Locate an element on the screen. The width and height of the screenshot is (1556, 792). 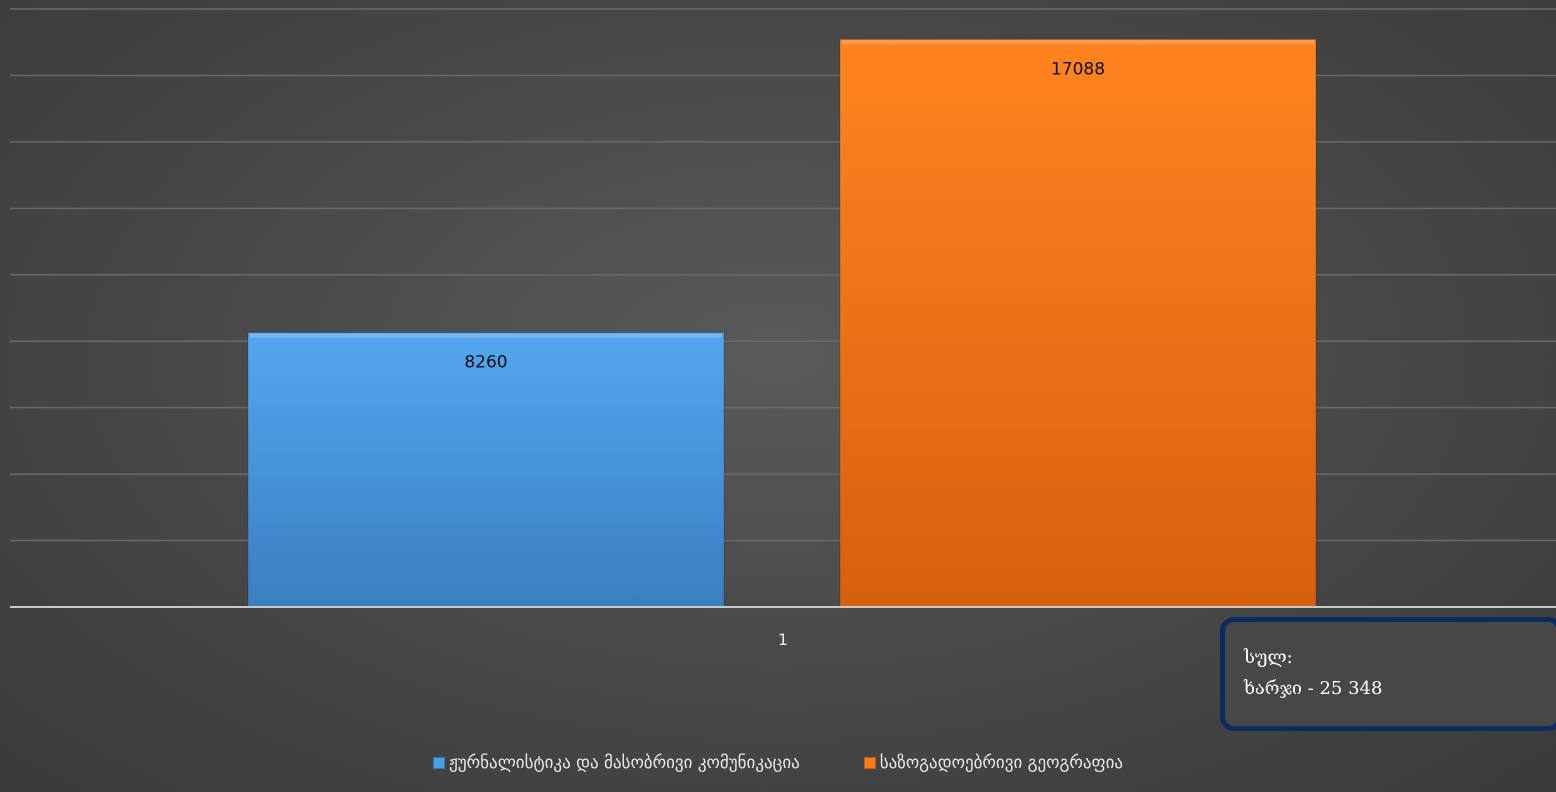
legend-label: საზოგადოებრივი გეოგრაფია is located at coordinates (1001, 763).